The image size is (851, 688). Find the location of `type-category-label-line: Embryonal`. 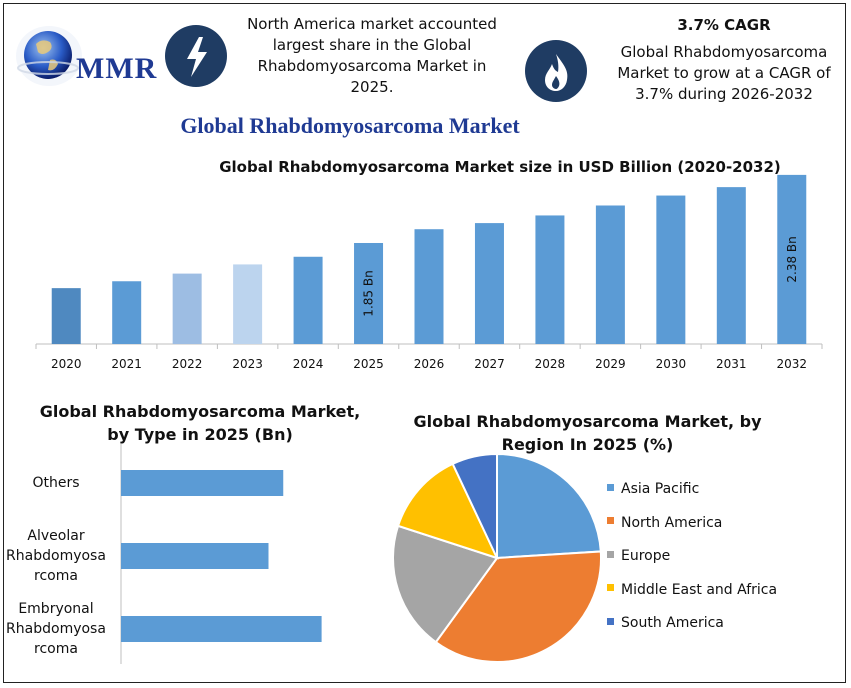

type-category-label-line: Embryonal is located at coordinates (56, 609).